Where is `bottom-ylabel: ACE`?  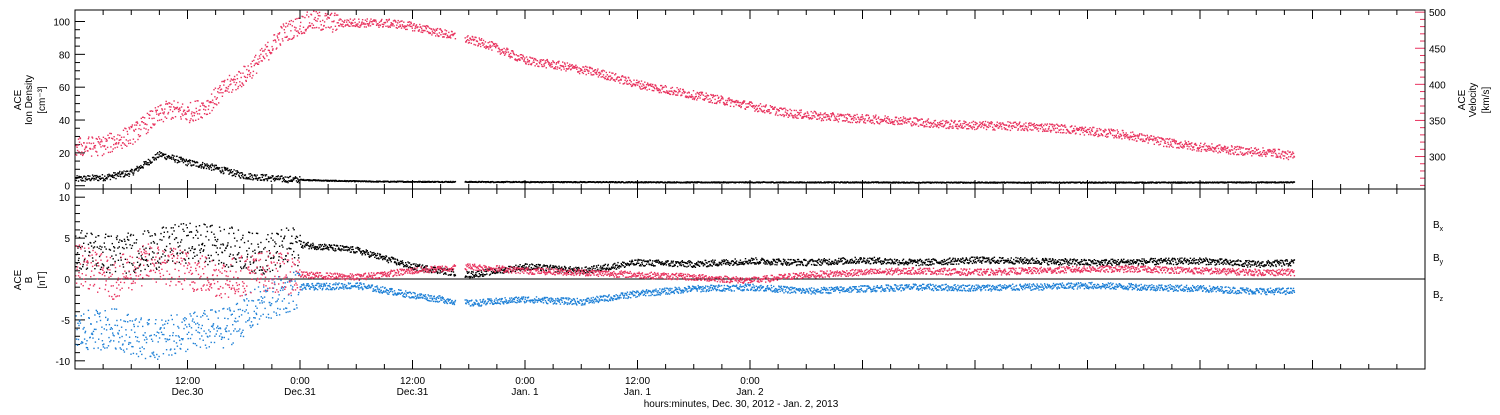 bottom-ylabel: ACE is located at coordinates (18, 279).